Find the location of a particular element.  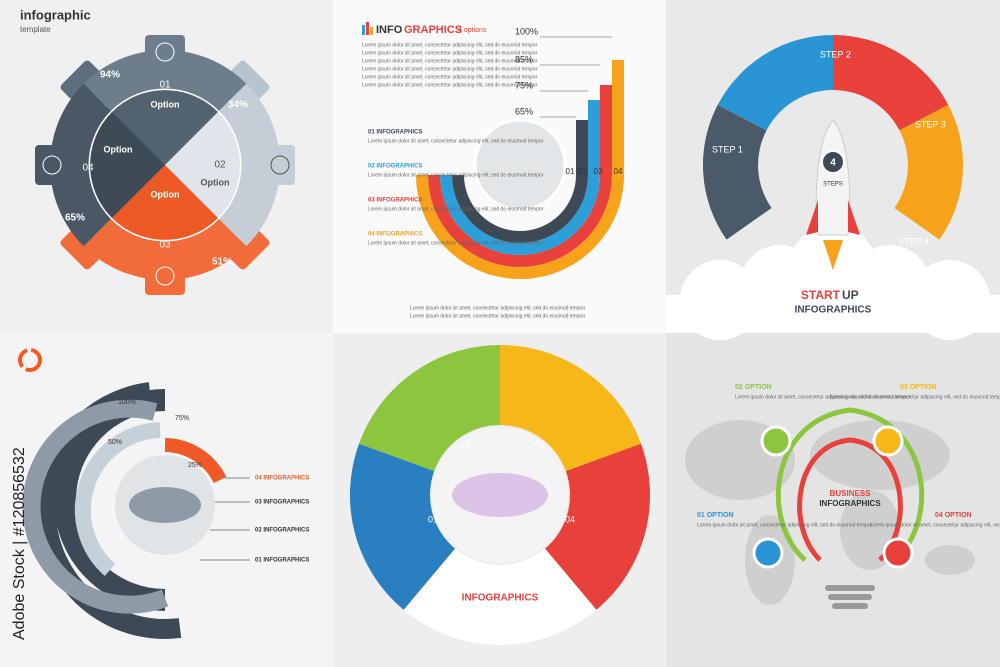

bulb-base is located at coordinates (850, 597).